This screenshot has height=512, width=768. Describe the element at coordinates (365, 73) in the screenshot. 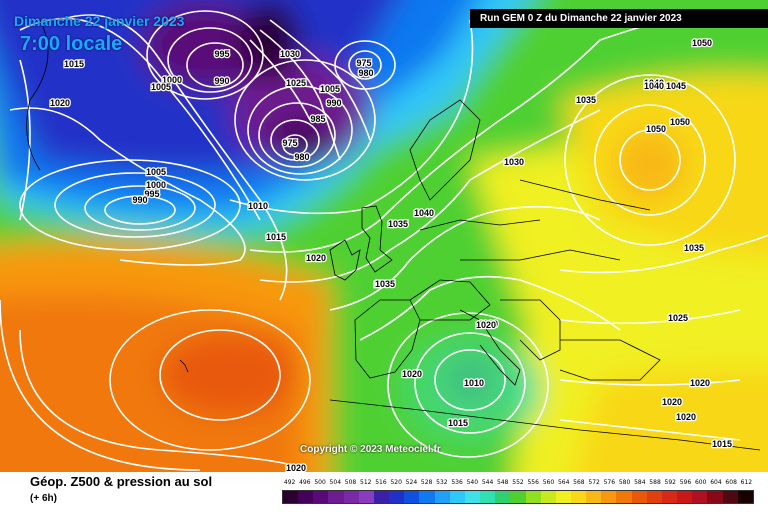

I see `isobar-label: 980` at that location.